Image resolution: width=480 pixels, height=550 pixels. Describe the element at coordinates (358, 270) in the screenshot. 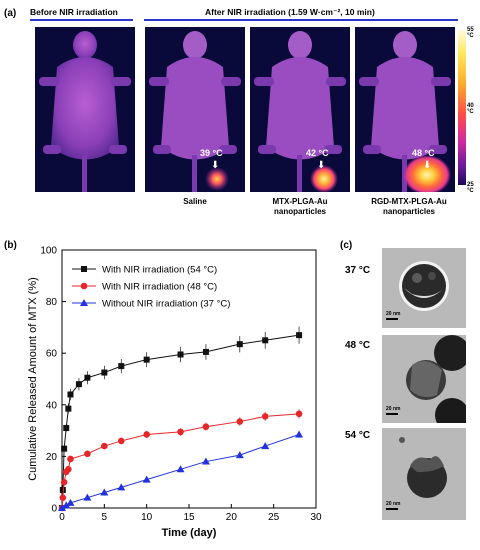

I see `tem-temp-37: 37 °C` at that location.